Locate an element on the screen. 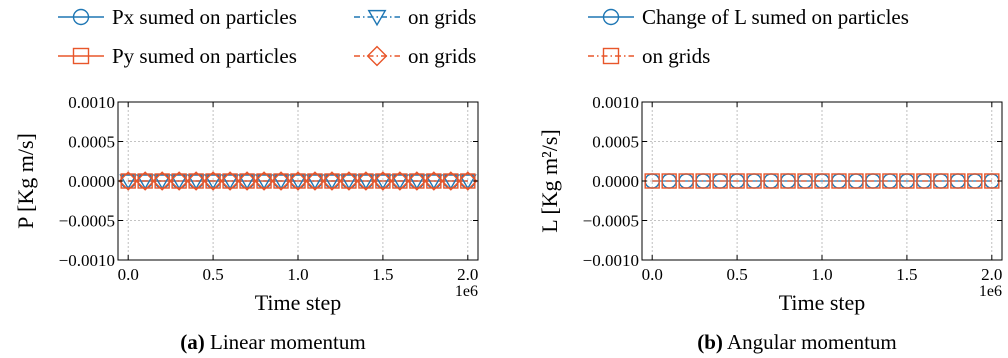  legend-label: Change of L sumed on particles is located at coordinates (775, 17).